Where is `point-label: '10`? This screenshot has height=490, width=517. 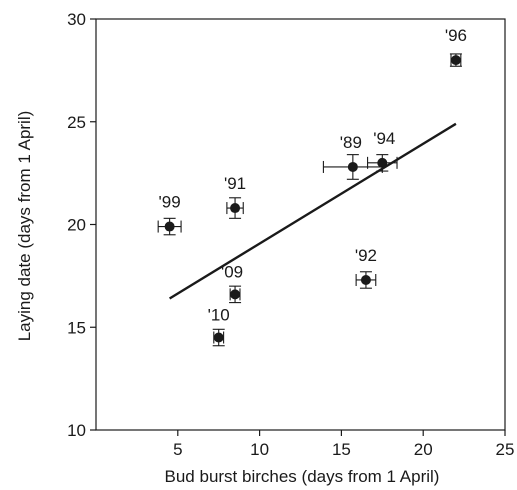
point-label: '10 is located at coordinates (219, 315).